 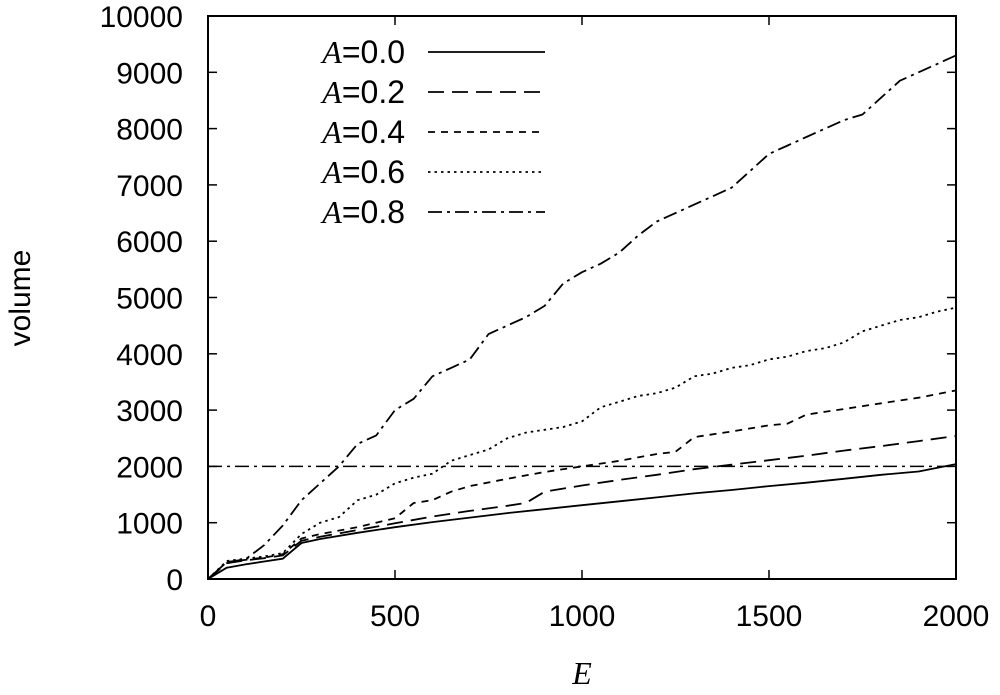 I want to click on y-tick-label-5: 5000, so click(x=149, y=299).